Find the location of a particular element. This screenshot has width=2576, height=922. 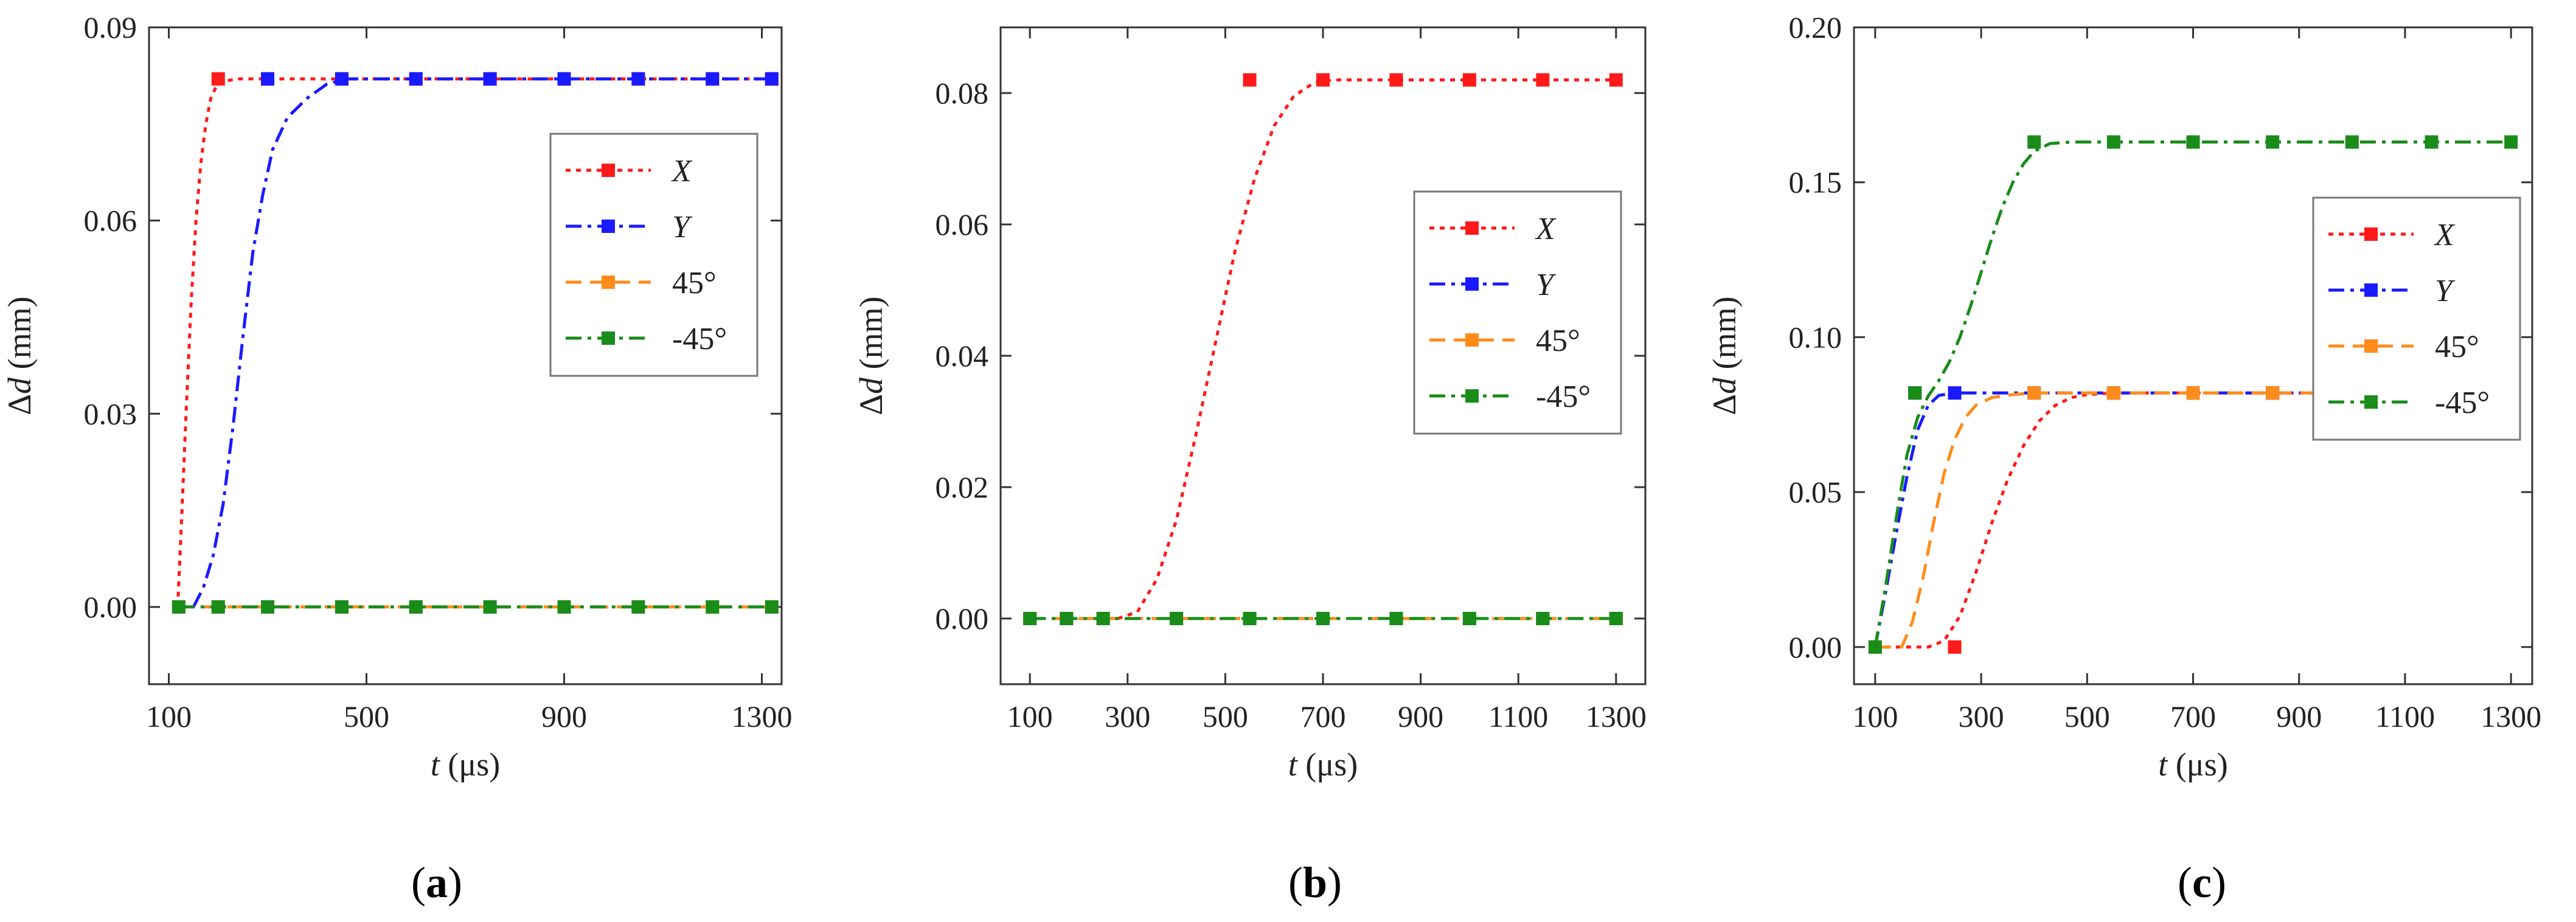

y-tick-label: 0.08 is located at coordinates (962, 93).